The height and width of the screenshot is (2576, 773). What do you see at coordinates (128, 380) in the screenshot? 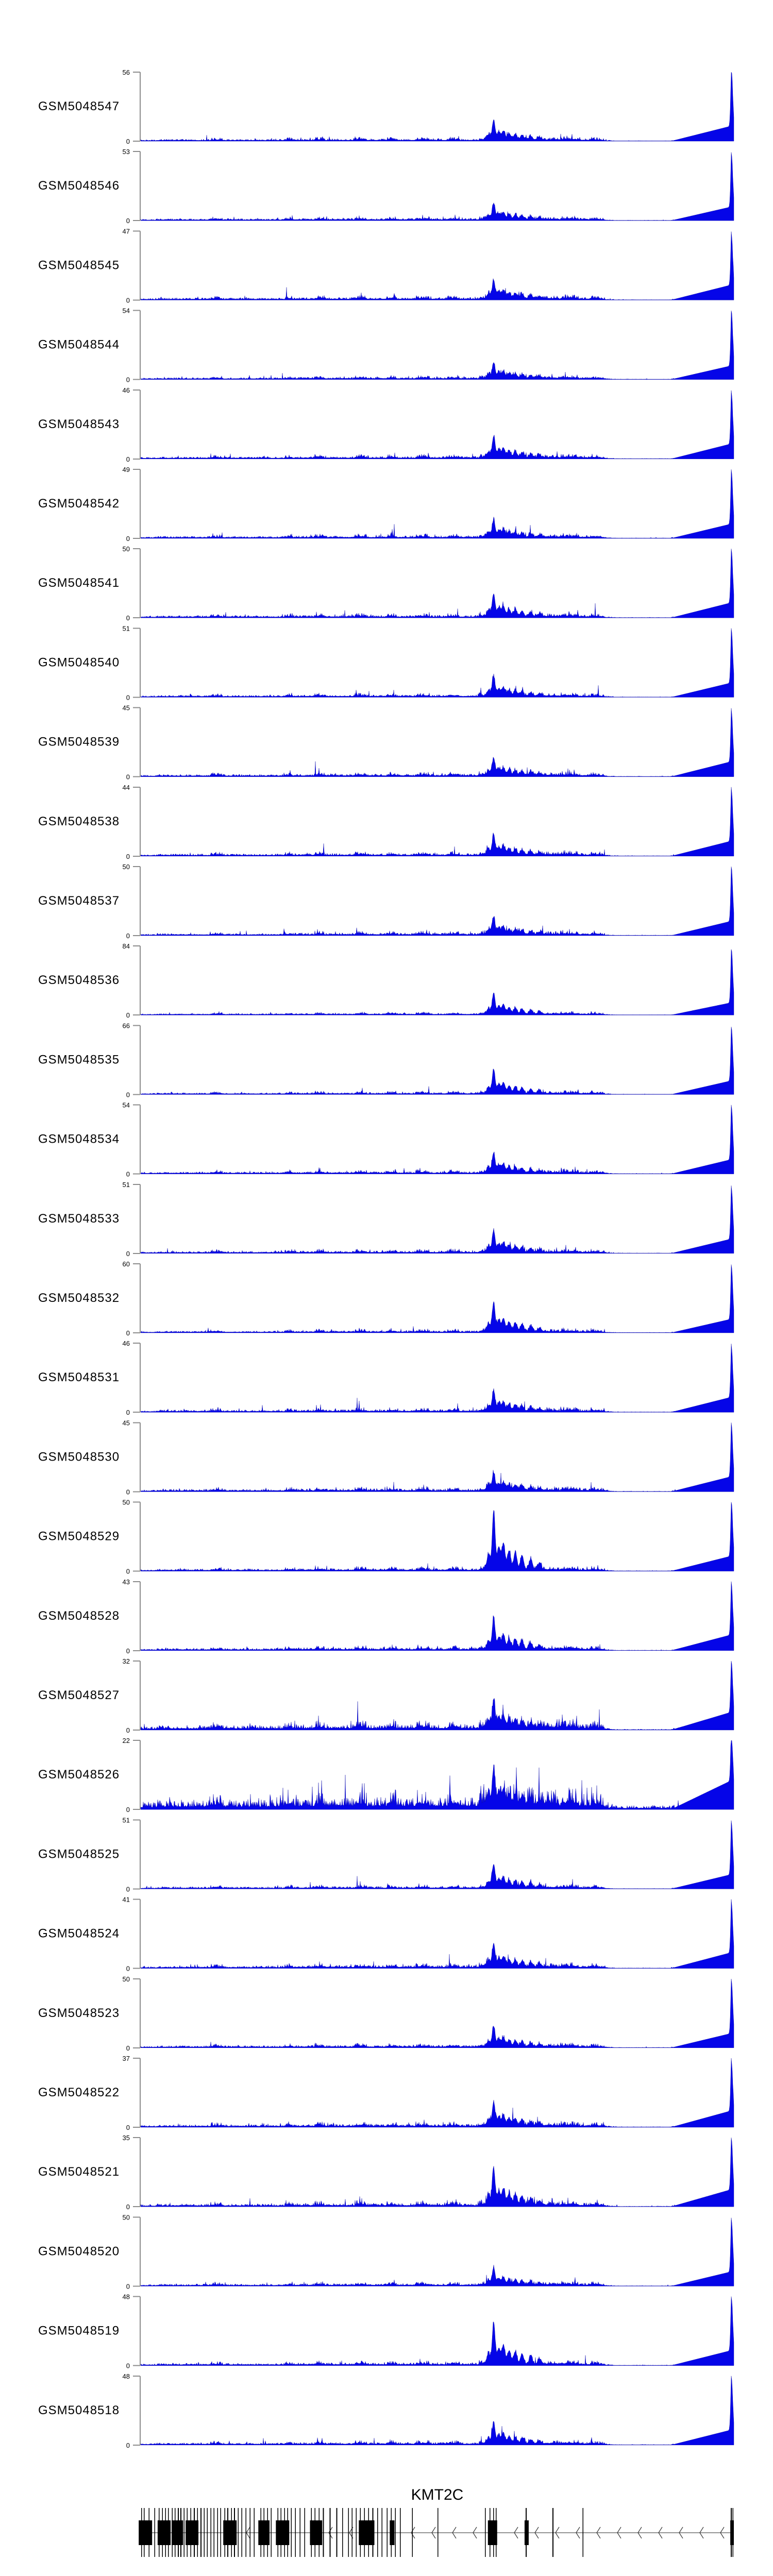
I see `y-zero-label-GSM5048544: 0` at bounding box center [128, 380].